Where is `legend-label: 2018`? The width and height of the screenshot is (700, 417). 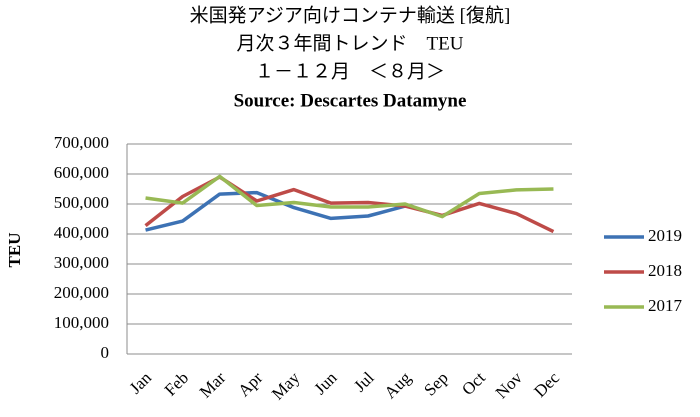
legend-label: 2018 is located at coordinates (665, 270).